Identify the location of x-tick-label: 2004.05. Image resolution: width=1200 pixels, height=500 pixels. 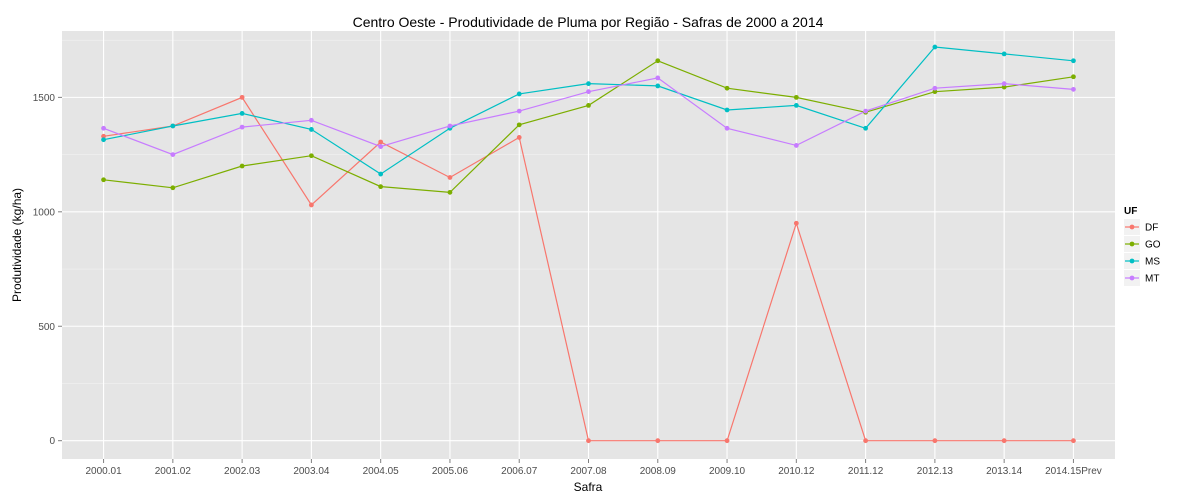
(381, 471).